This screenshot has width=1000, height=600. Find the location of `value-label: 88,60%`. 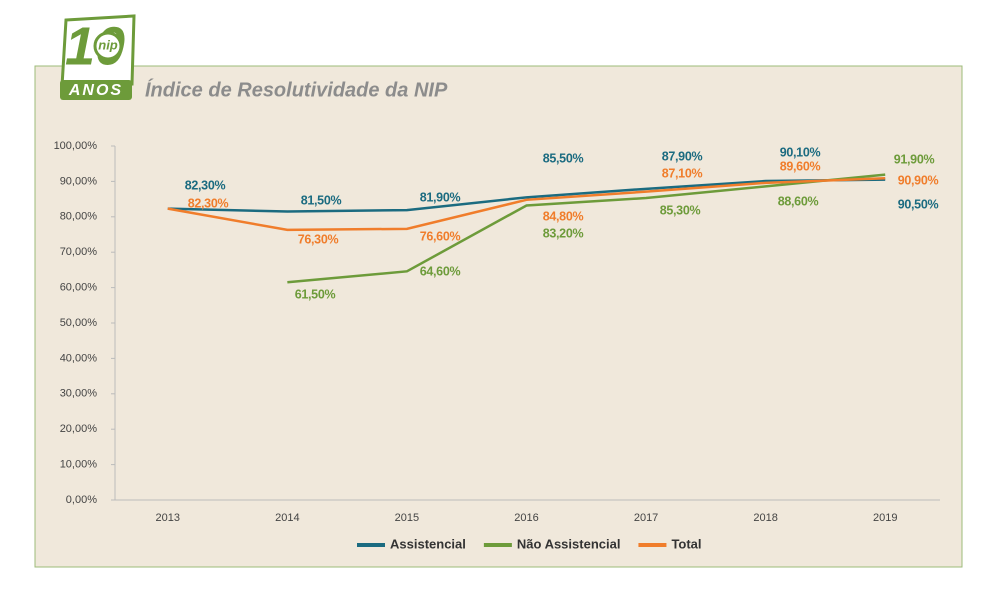

value-label: 88,60% is located at coordinates (798, 201).